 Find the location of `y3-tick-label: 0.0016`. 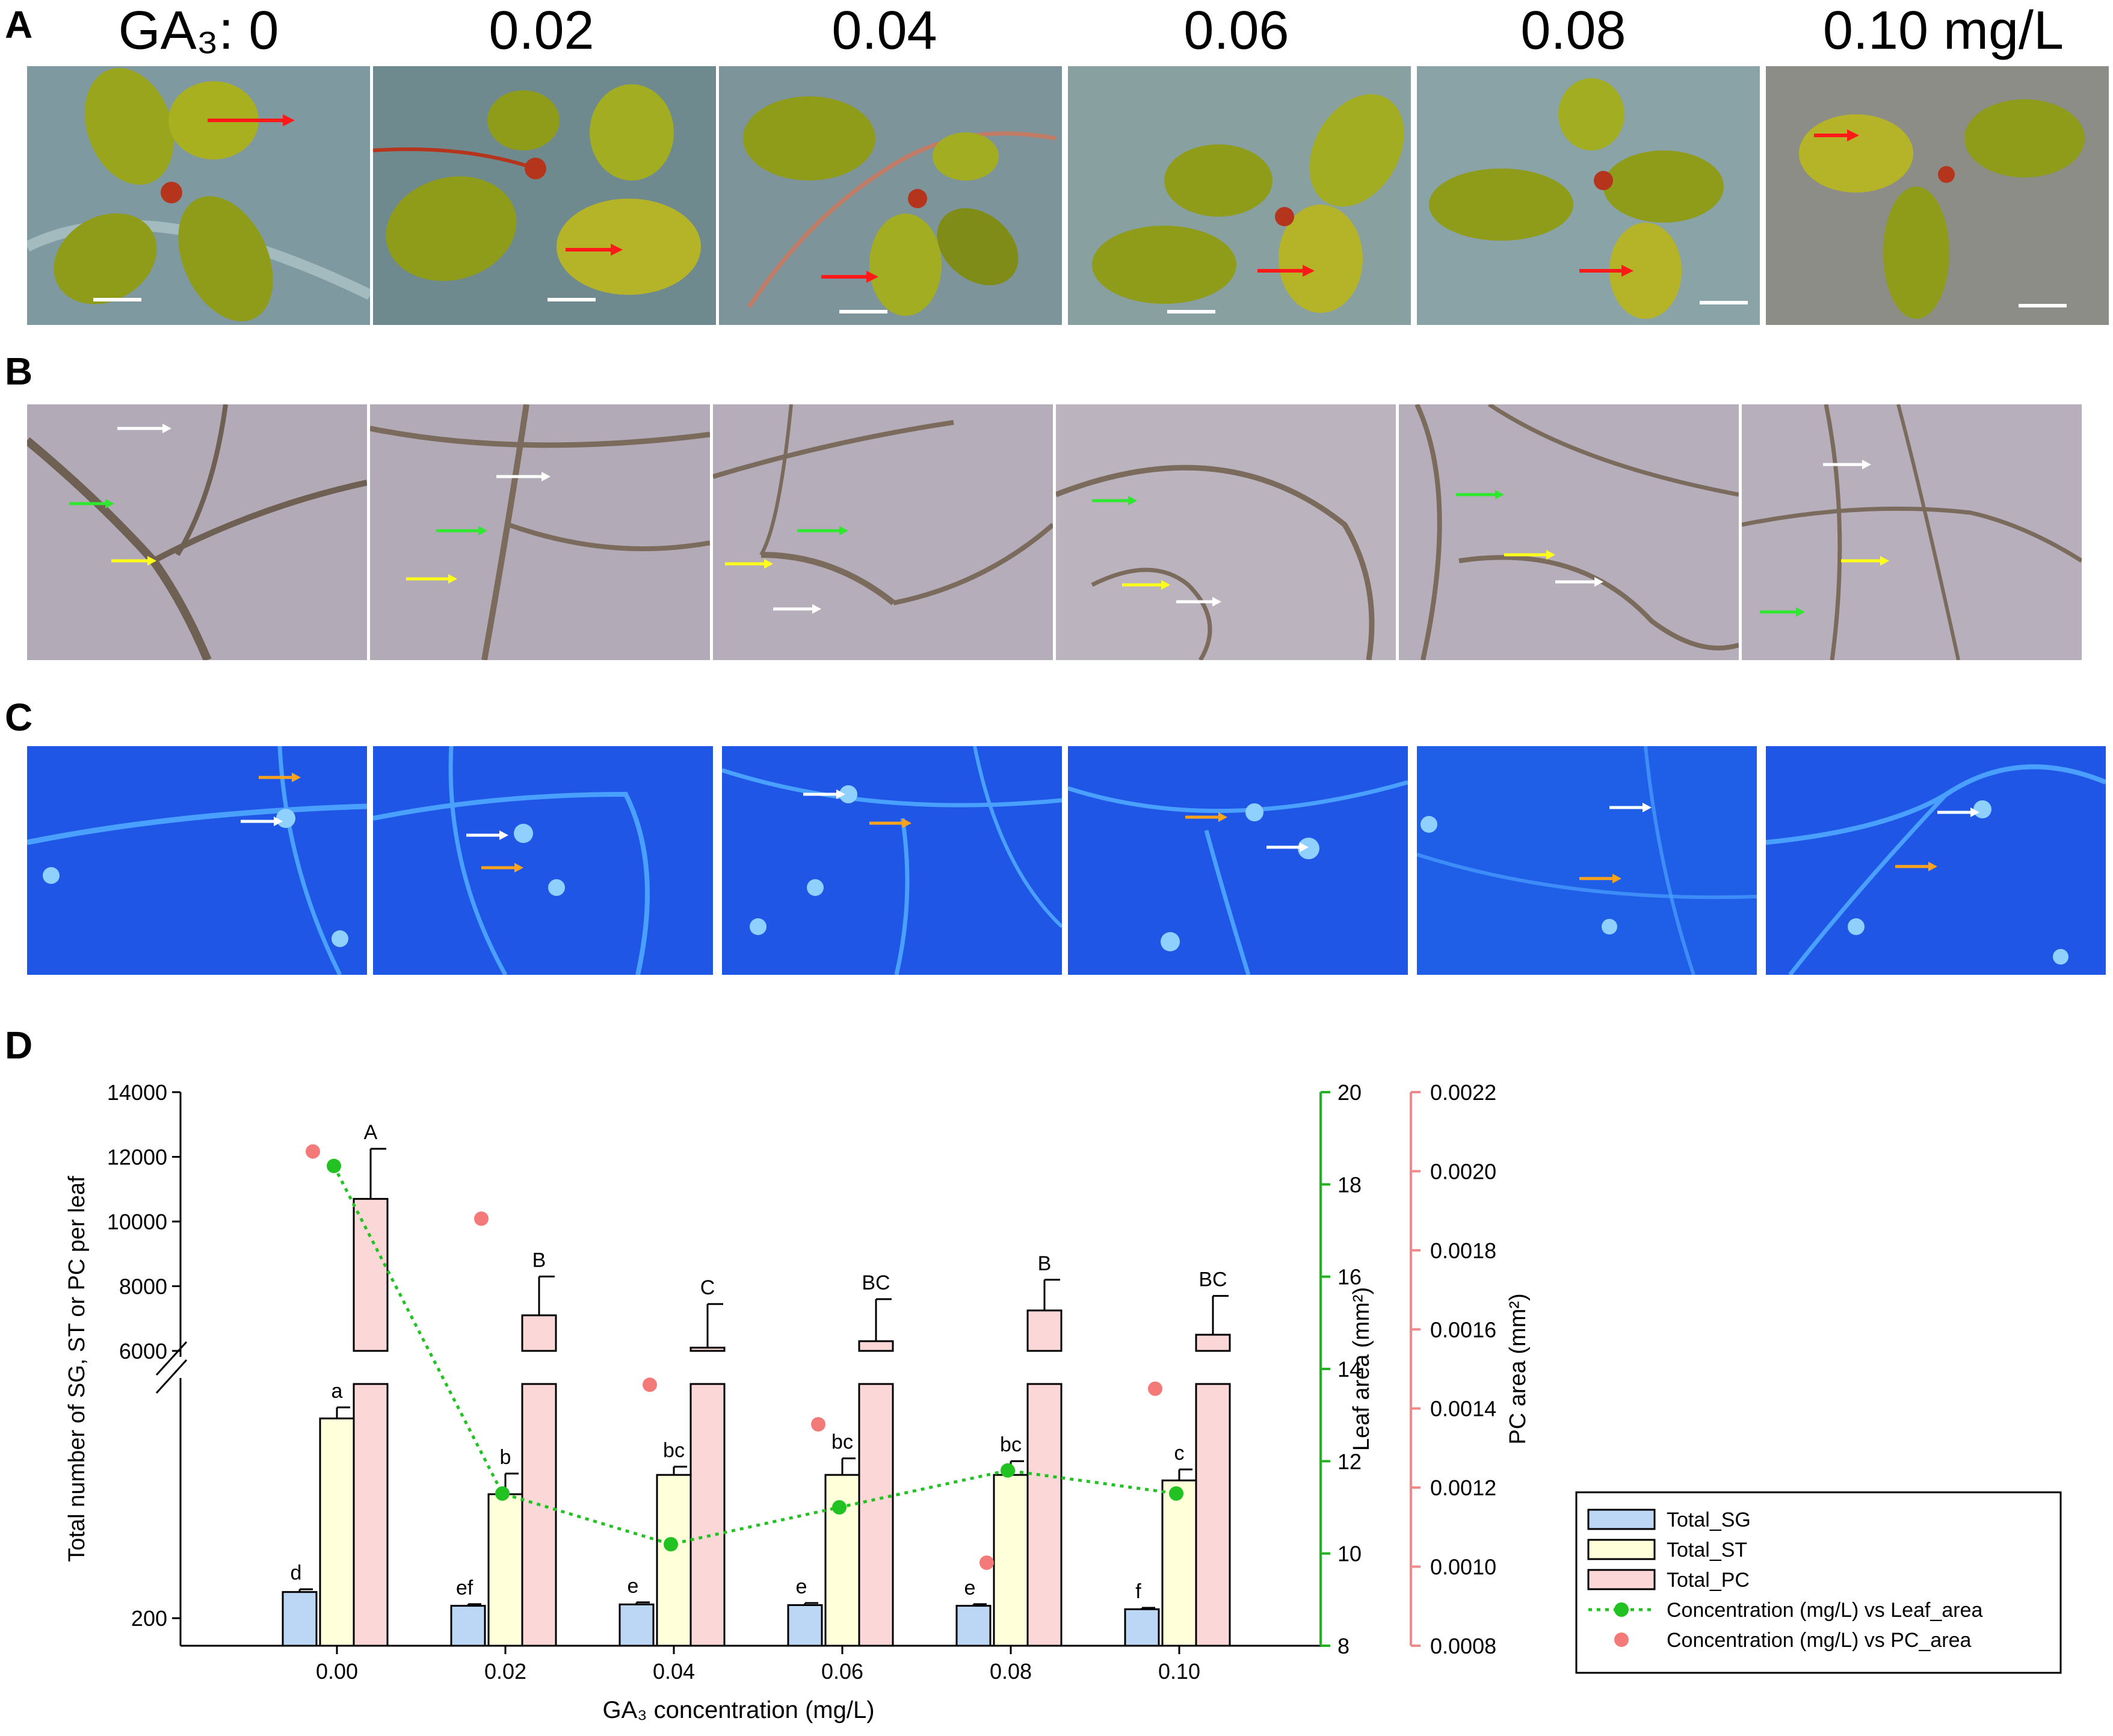

y3-tick-label: 0.0016 is located at coordinates (1463, 1329).